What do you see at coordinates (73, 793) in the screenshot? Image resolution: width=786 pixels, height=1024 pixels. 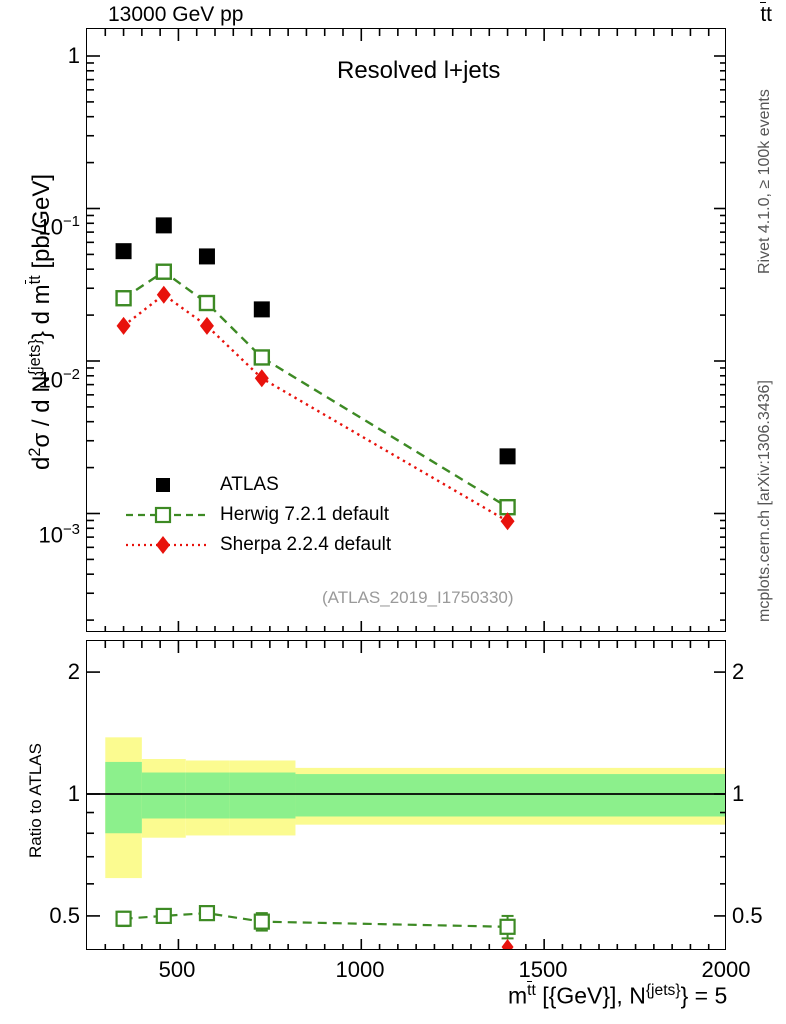 I see `ratio-tick-label-1-left: 1` at bounding box center [73, 793].